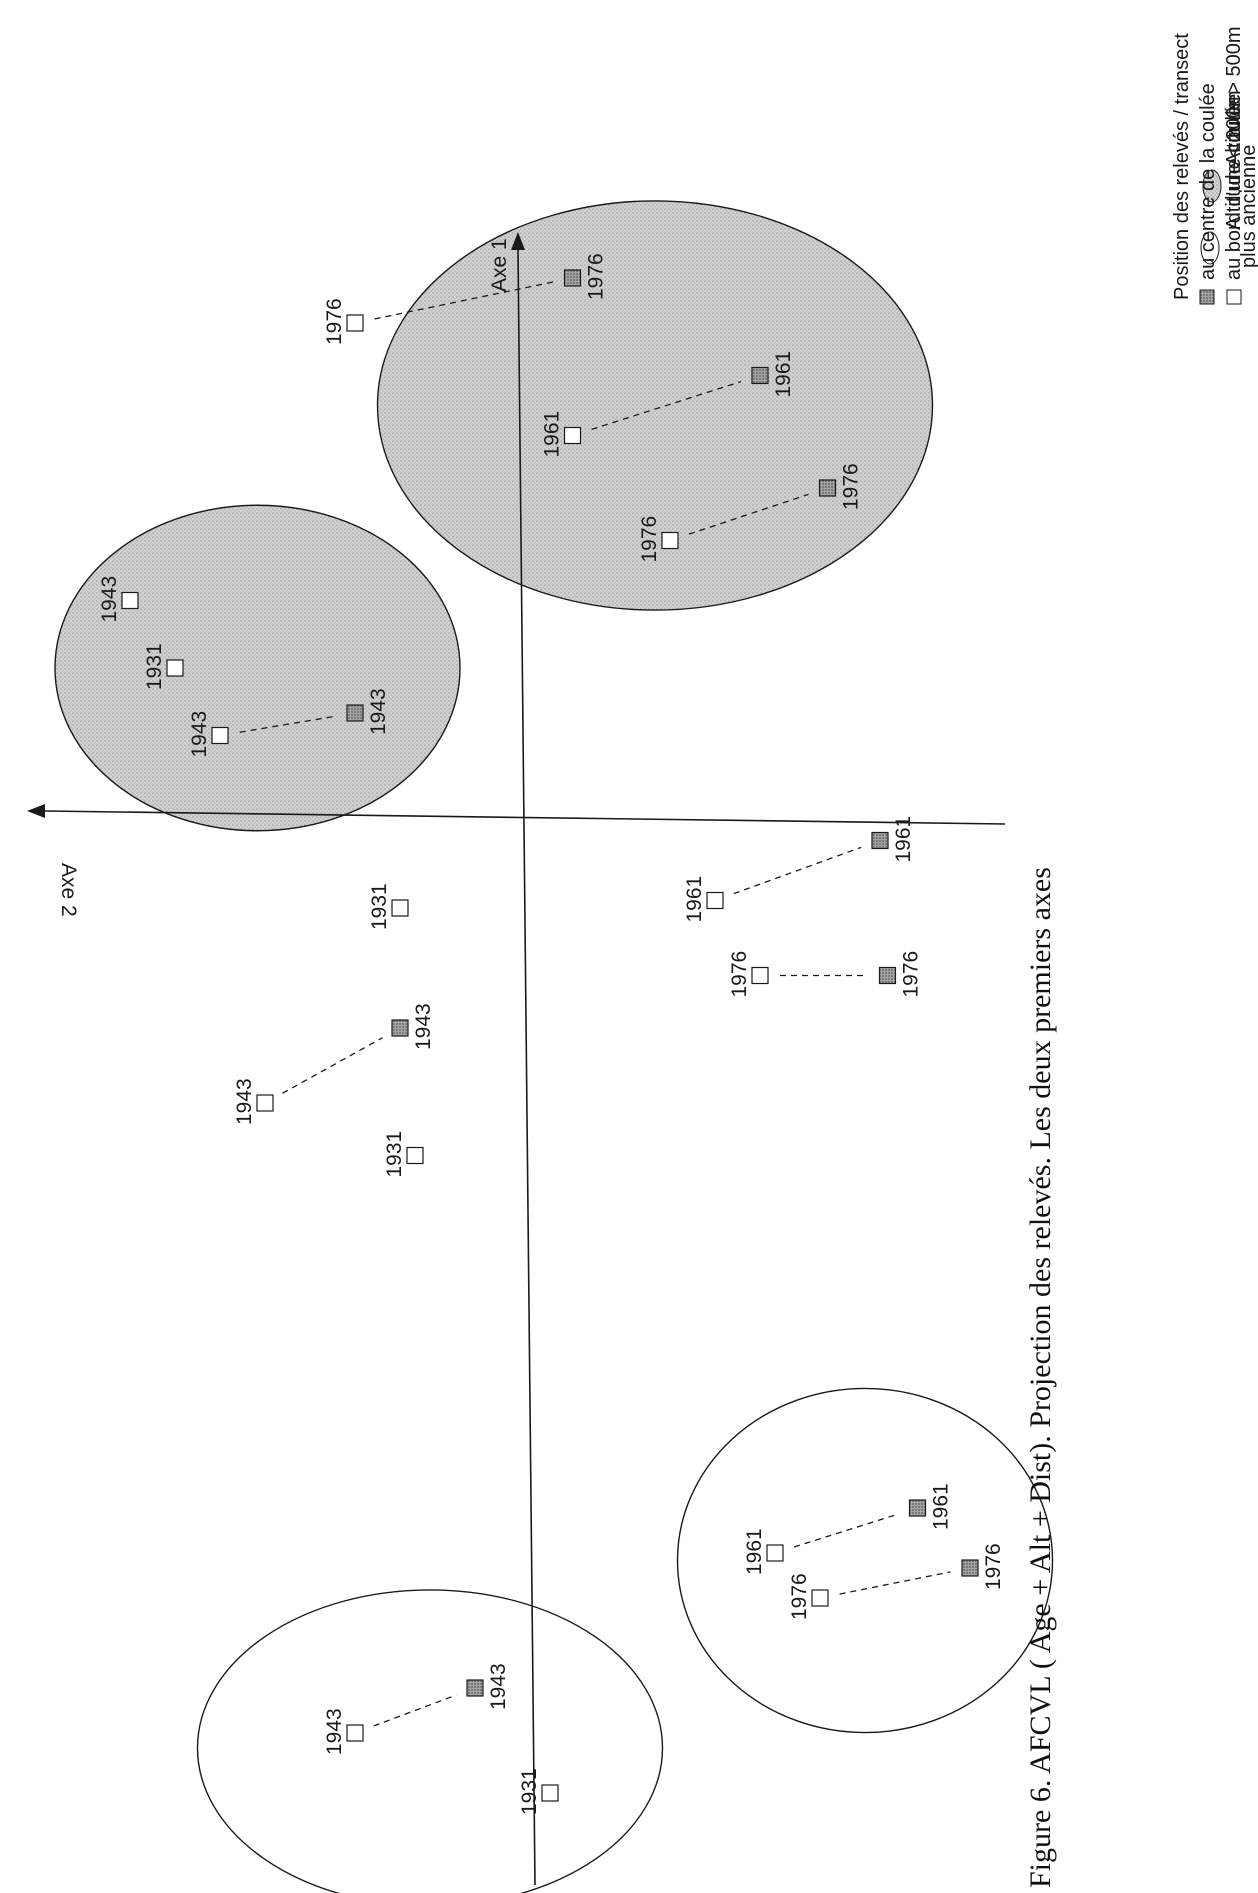 The width and height of the screenshot is (1258, 1893). What do you see at coordinates (1212, 186) in the screenshot?
I see `high-altitude-swatch-icon` at bounding box center [1212, 186].